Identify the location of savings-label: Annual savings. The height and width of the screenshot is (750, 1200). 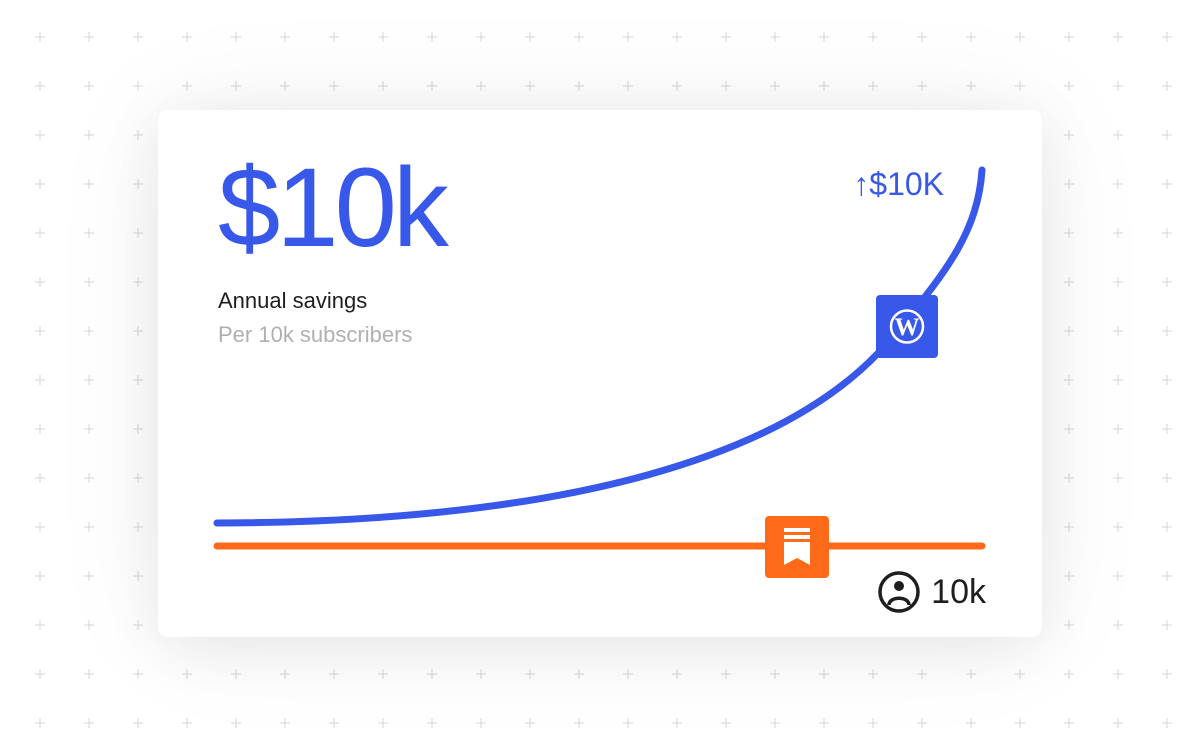
(293, 300).